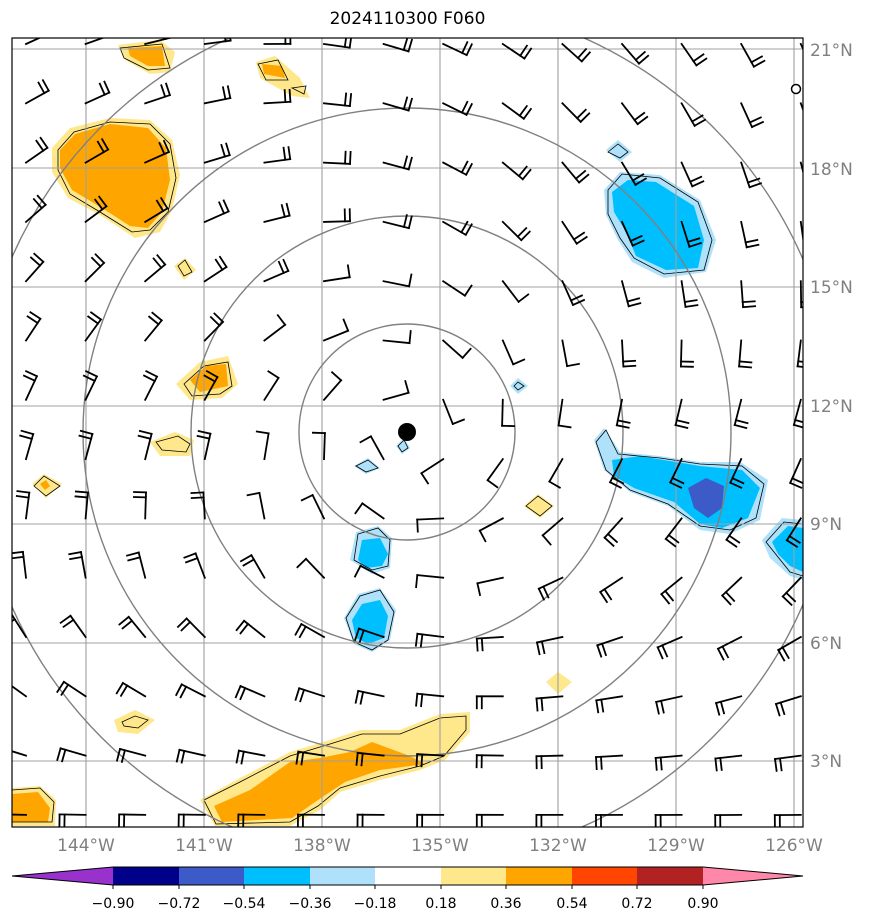  Describe the element at coordinates (211, 876) in the screenshot. I see `colorbar-segment` at that location.